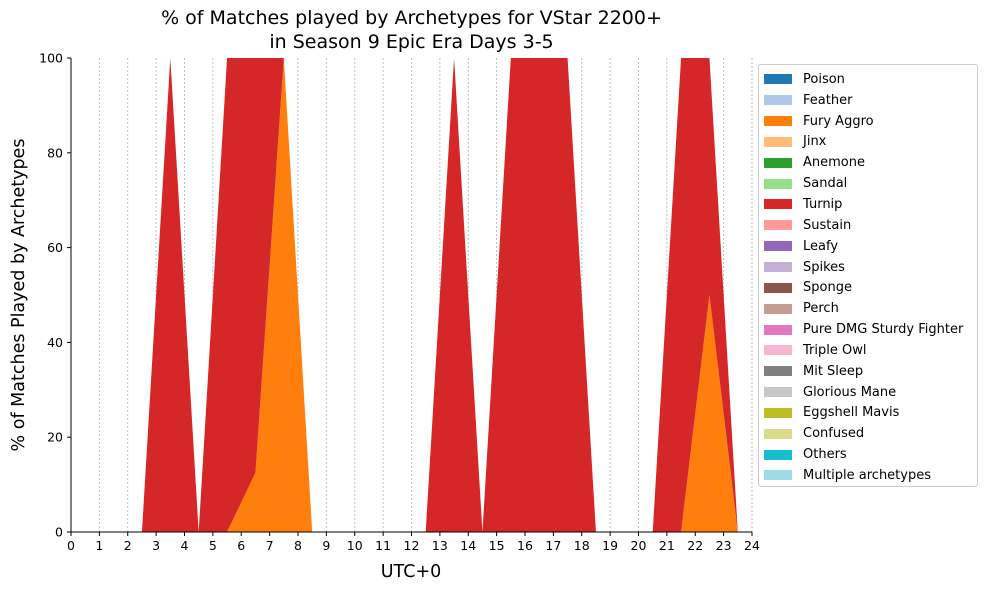  Describe the element at coordinates (821, 246) in the screenshot. I see `legend-label: Leafy` at that location.